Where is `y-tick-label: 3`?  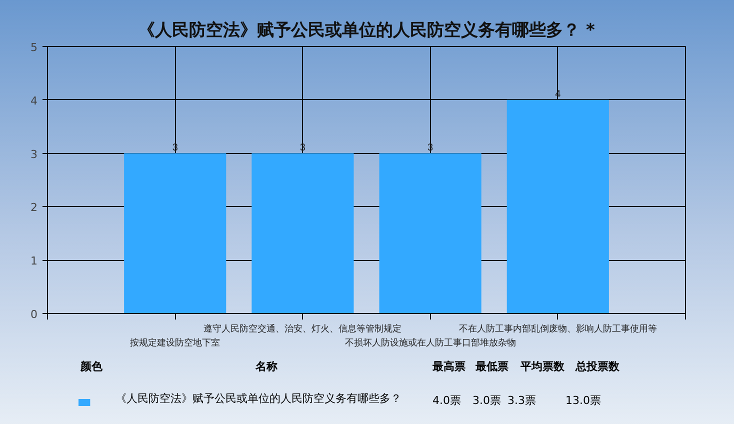 y-tick-label: 3 is located at coordinates (34, 154).